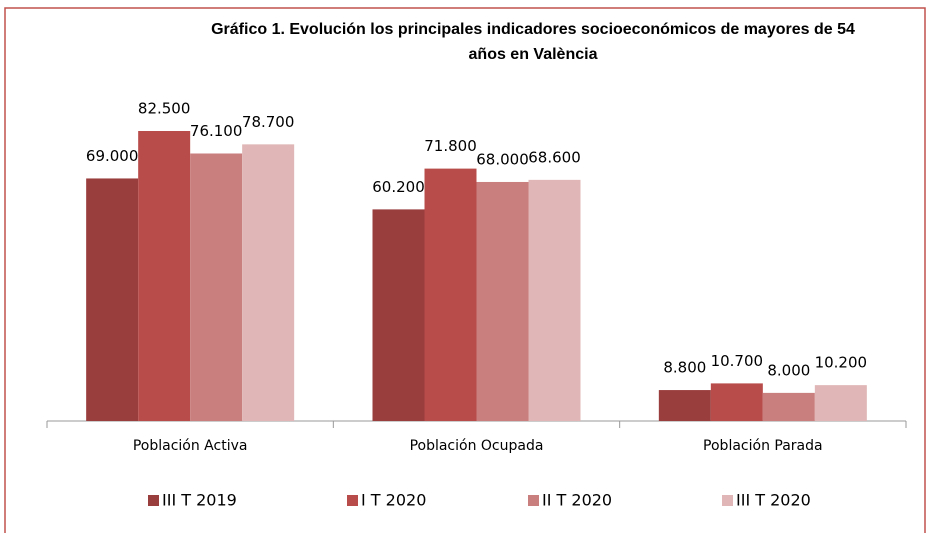 This screenshot has height=533, width=932. I want to click on data-label: 68.600, so click(554, 157).